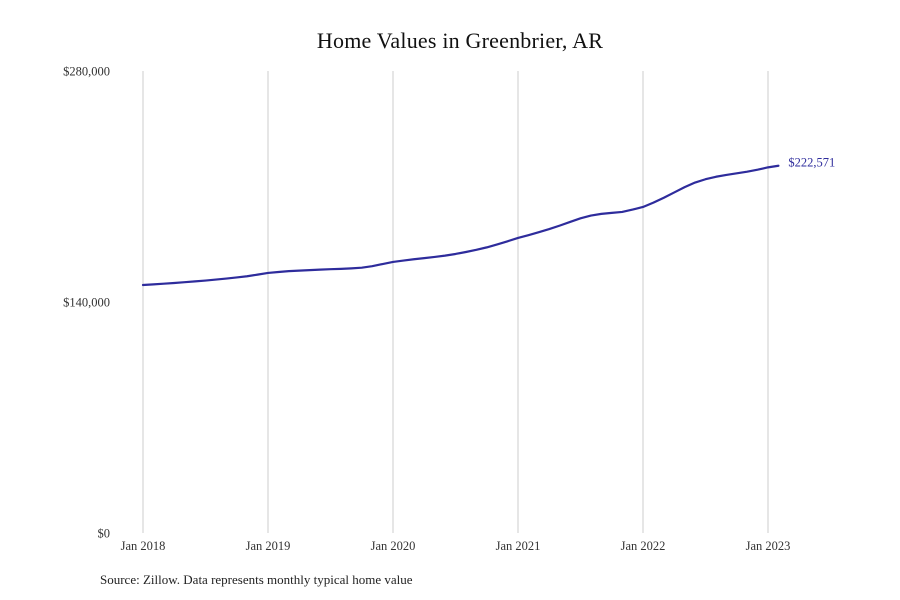 Image resolution: width=900 pixels, height=600 pixels. I want to click on home-value-line, so click(460, 225).